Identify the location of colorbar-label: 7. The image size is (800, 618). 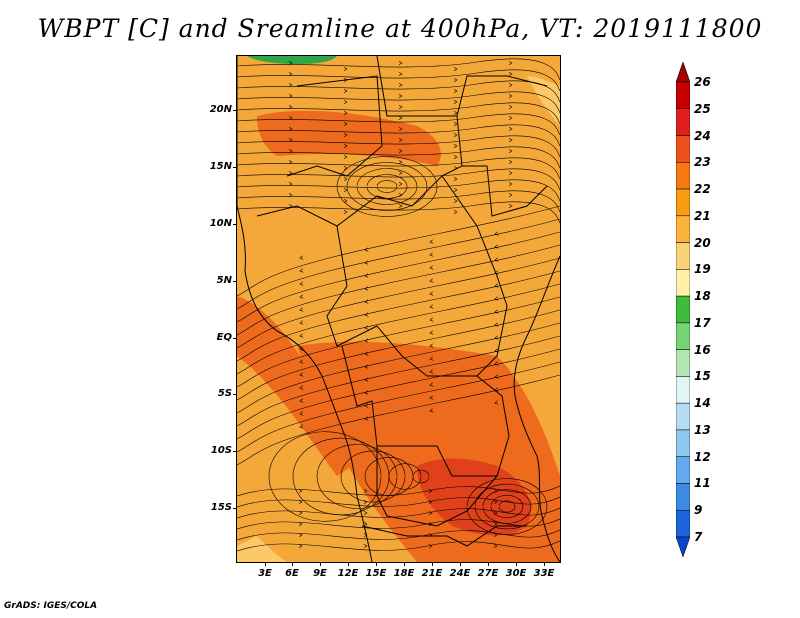
(698, 537).